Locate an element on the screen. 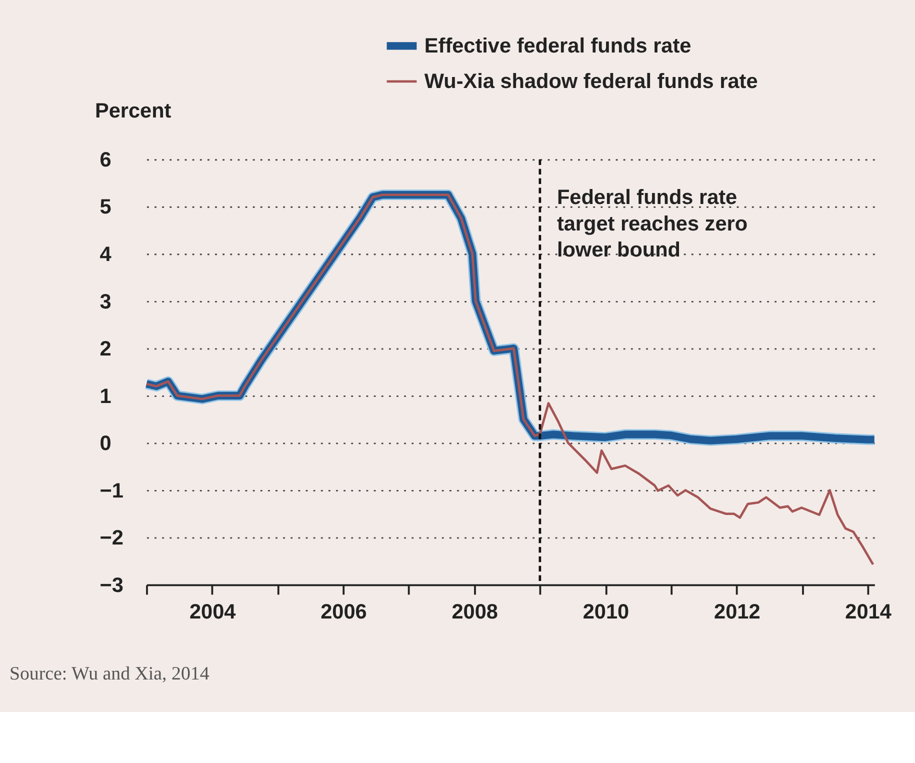 This screenshot has height=763, width=915. x-tick-label: 2010 is located at coordinates (606, 612).